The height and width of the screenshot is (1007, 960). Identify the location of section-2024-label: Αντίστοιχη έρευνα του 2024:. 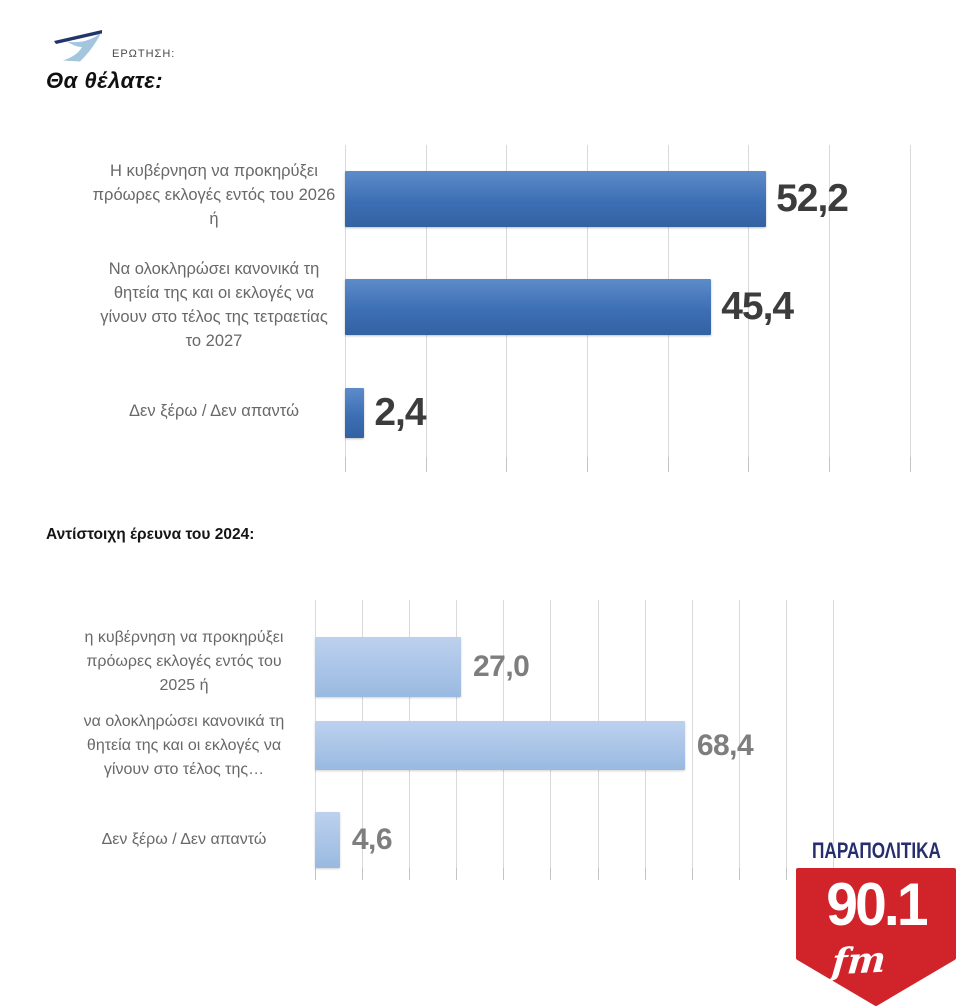
(150, 534).